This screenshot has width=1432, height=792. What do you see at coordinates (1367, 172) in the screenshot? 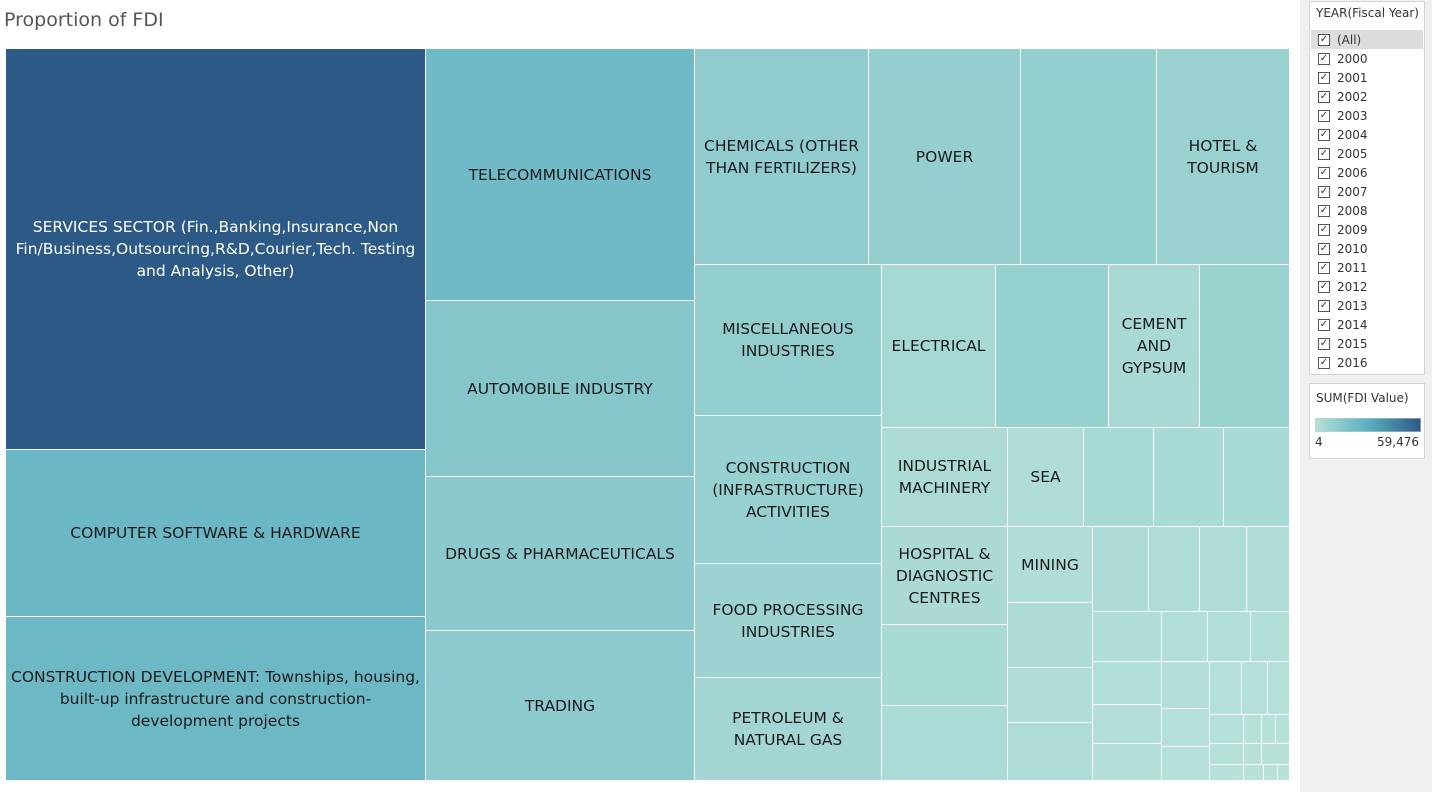
I see `year-filter-item: ✓ 2006` at bounding box center [1367, 172].